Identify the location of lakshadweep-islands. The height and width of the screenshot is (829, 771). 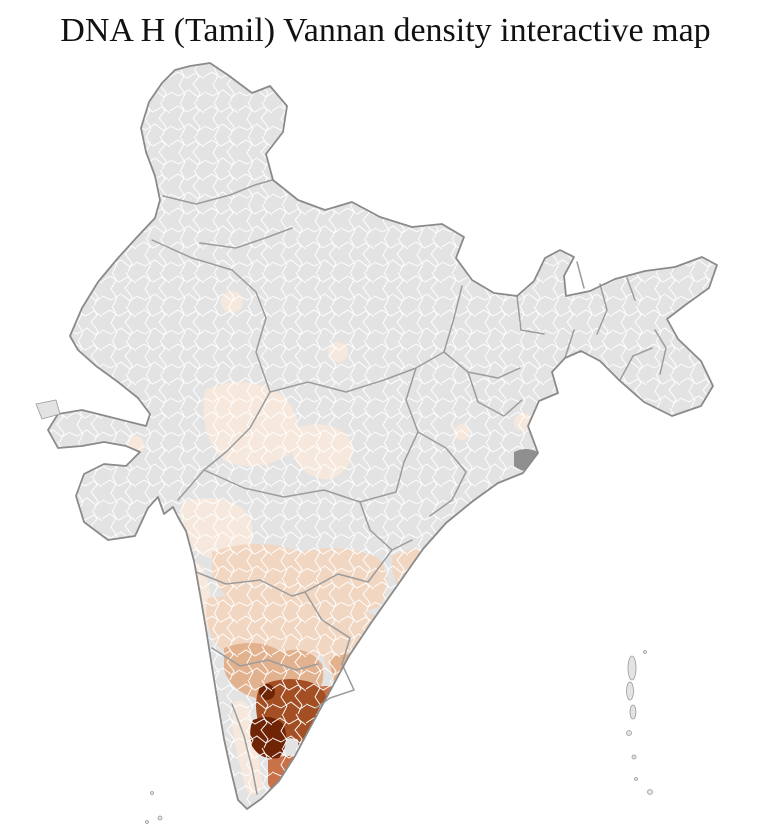
(154, 807).